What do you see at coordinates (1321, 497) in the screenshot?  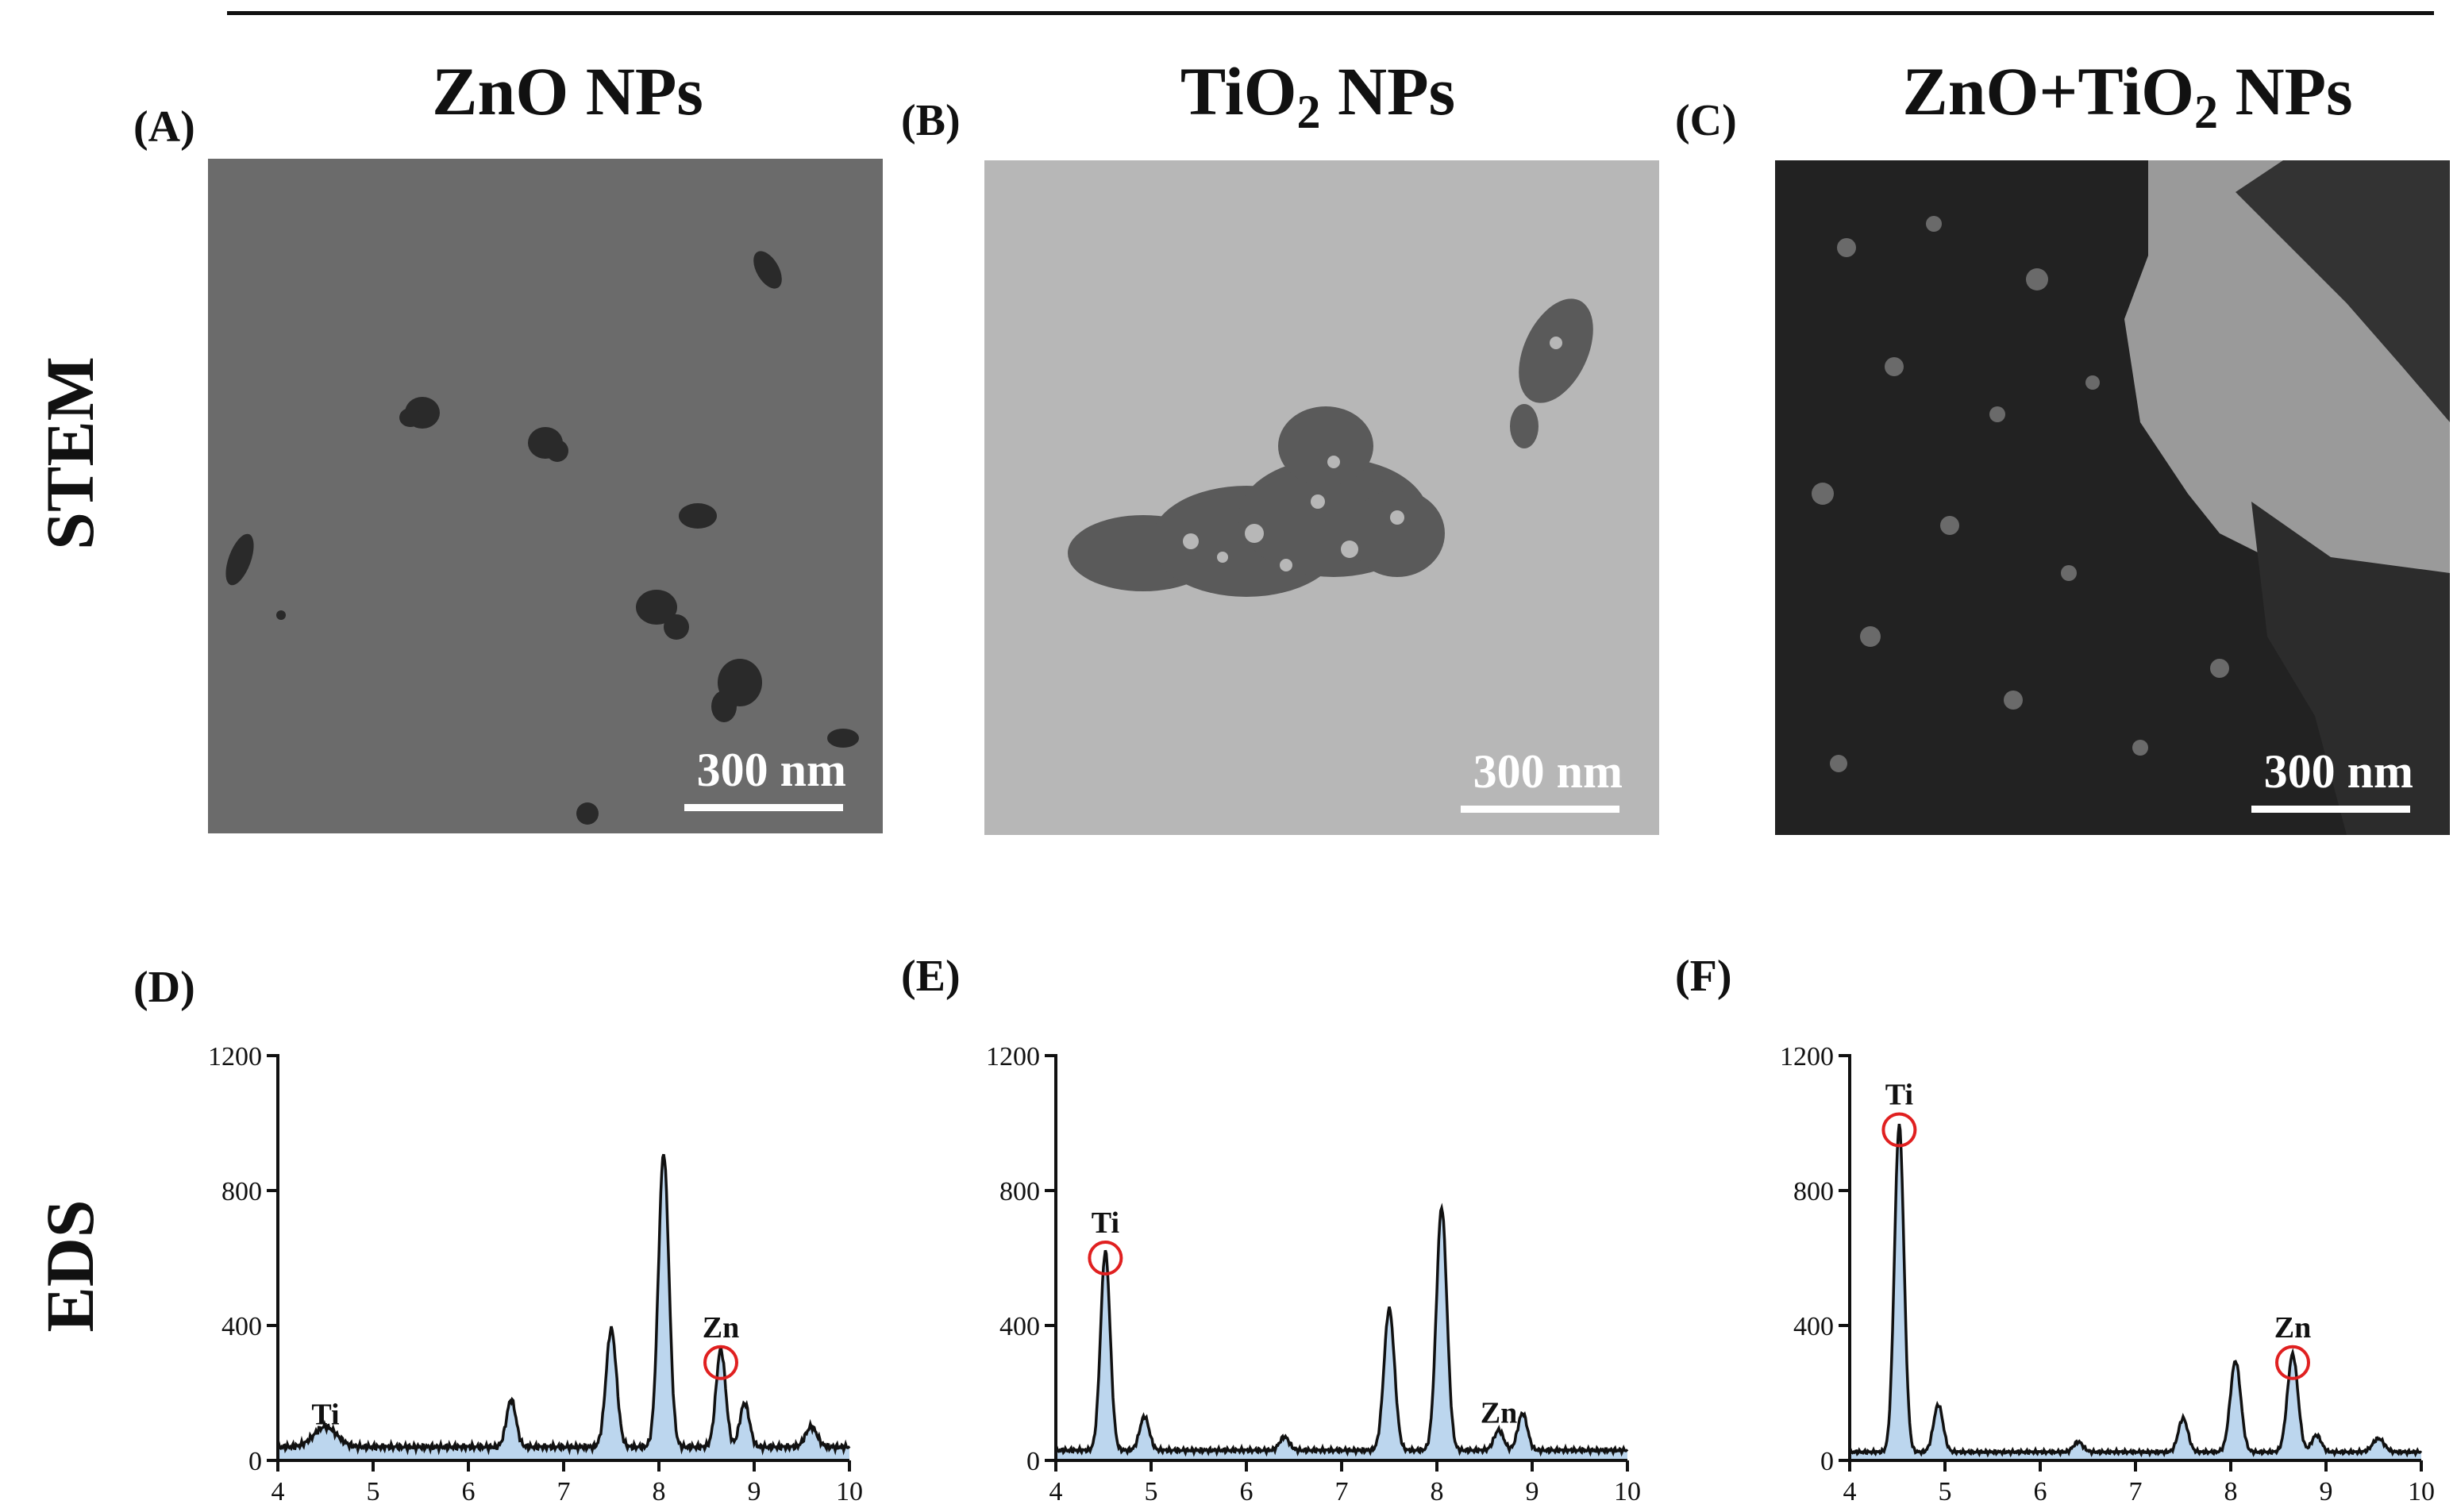 I see `stem-image-tio2: 300 nm` at bounding box center [1321, 497].